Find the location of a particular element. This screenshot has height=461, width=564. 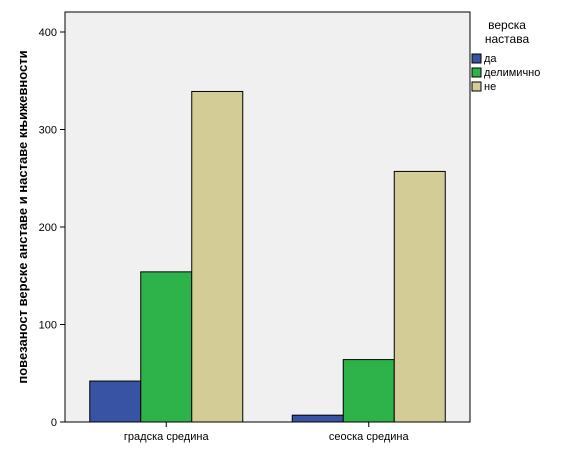

y-axis: 0 100 200 300 400 is located at coordinates (52, 228).